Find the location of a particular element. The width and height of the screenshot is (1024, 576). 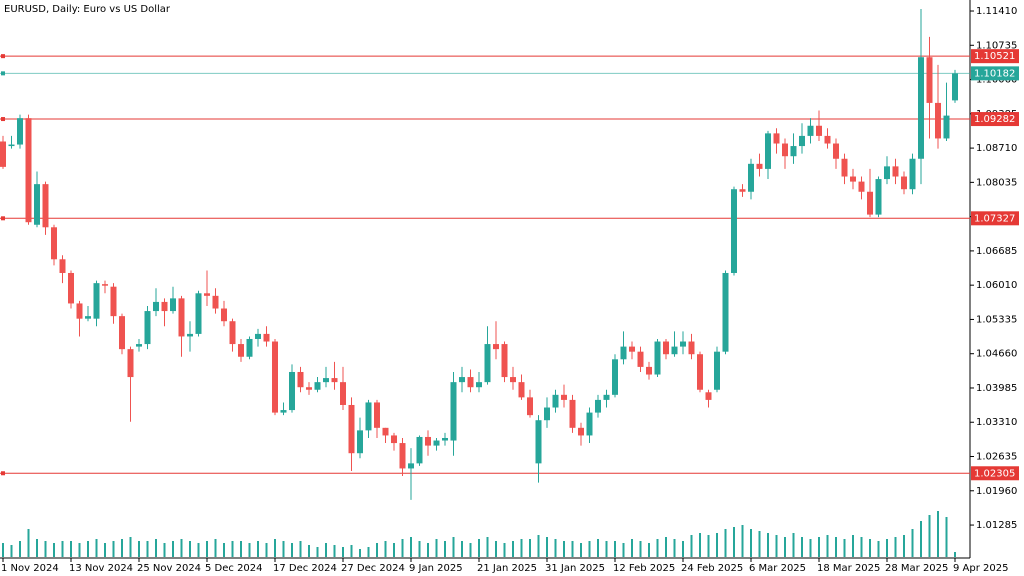

y-tick-label: 1.10735 is located at coordinates (996, 45).